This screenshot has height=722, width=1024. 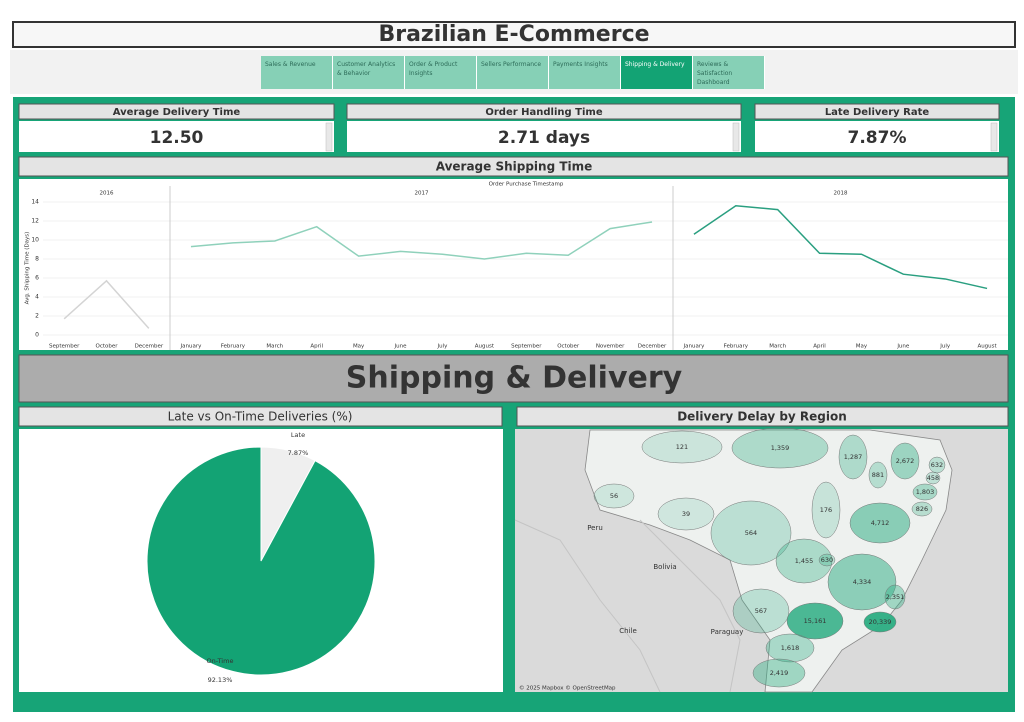 What do you see at coordinates (664, 567) in the screenshot?
I see `place-label: Bolivia` at bounding box center [664, 567].